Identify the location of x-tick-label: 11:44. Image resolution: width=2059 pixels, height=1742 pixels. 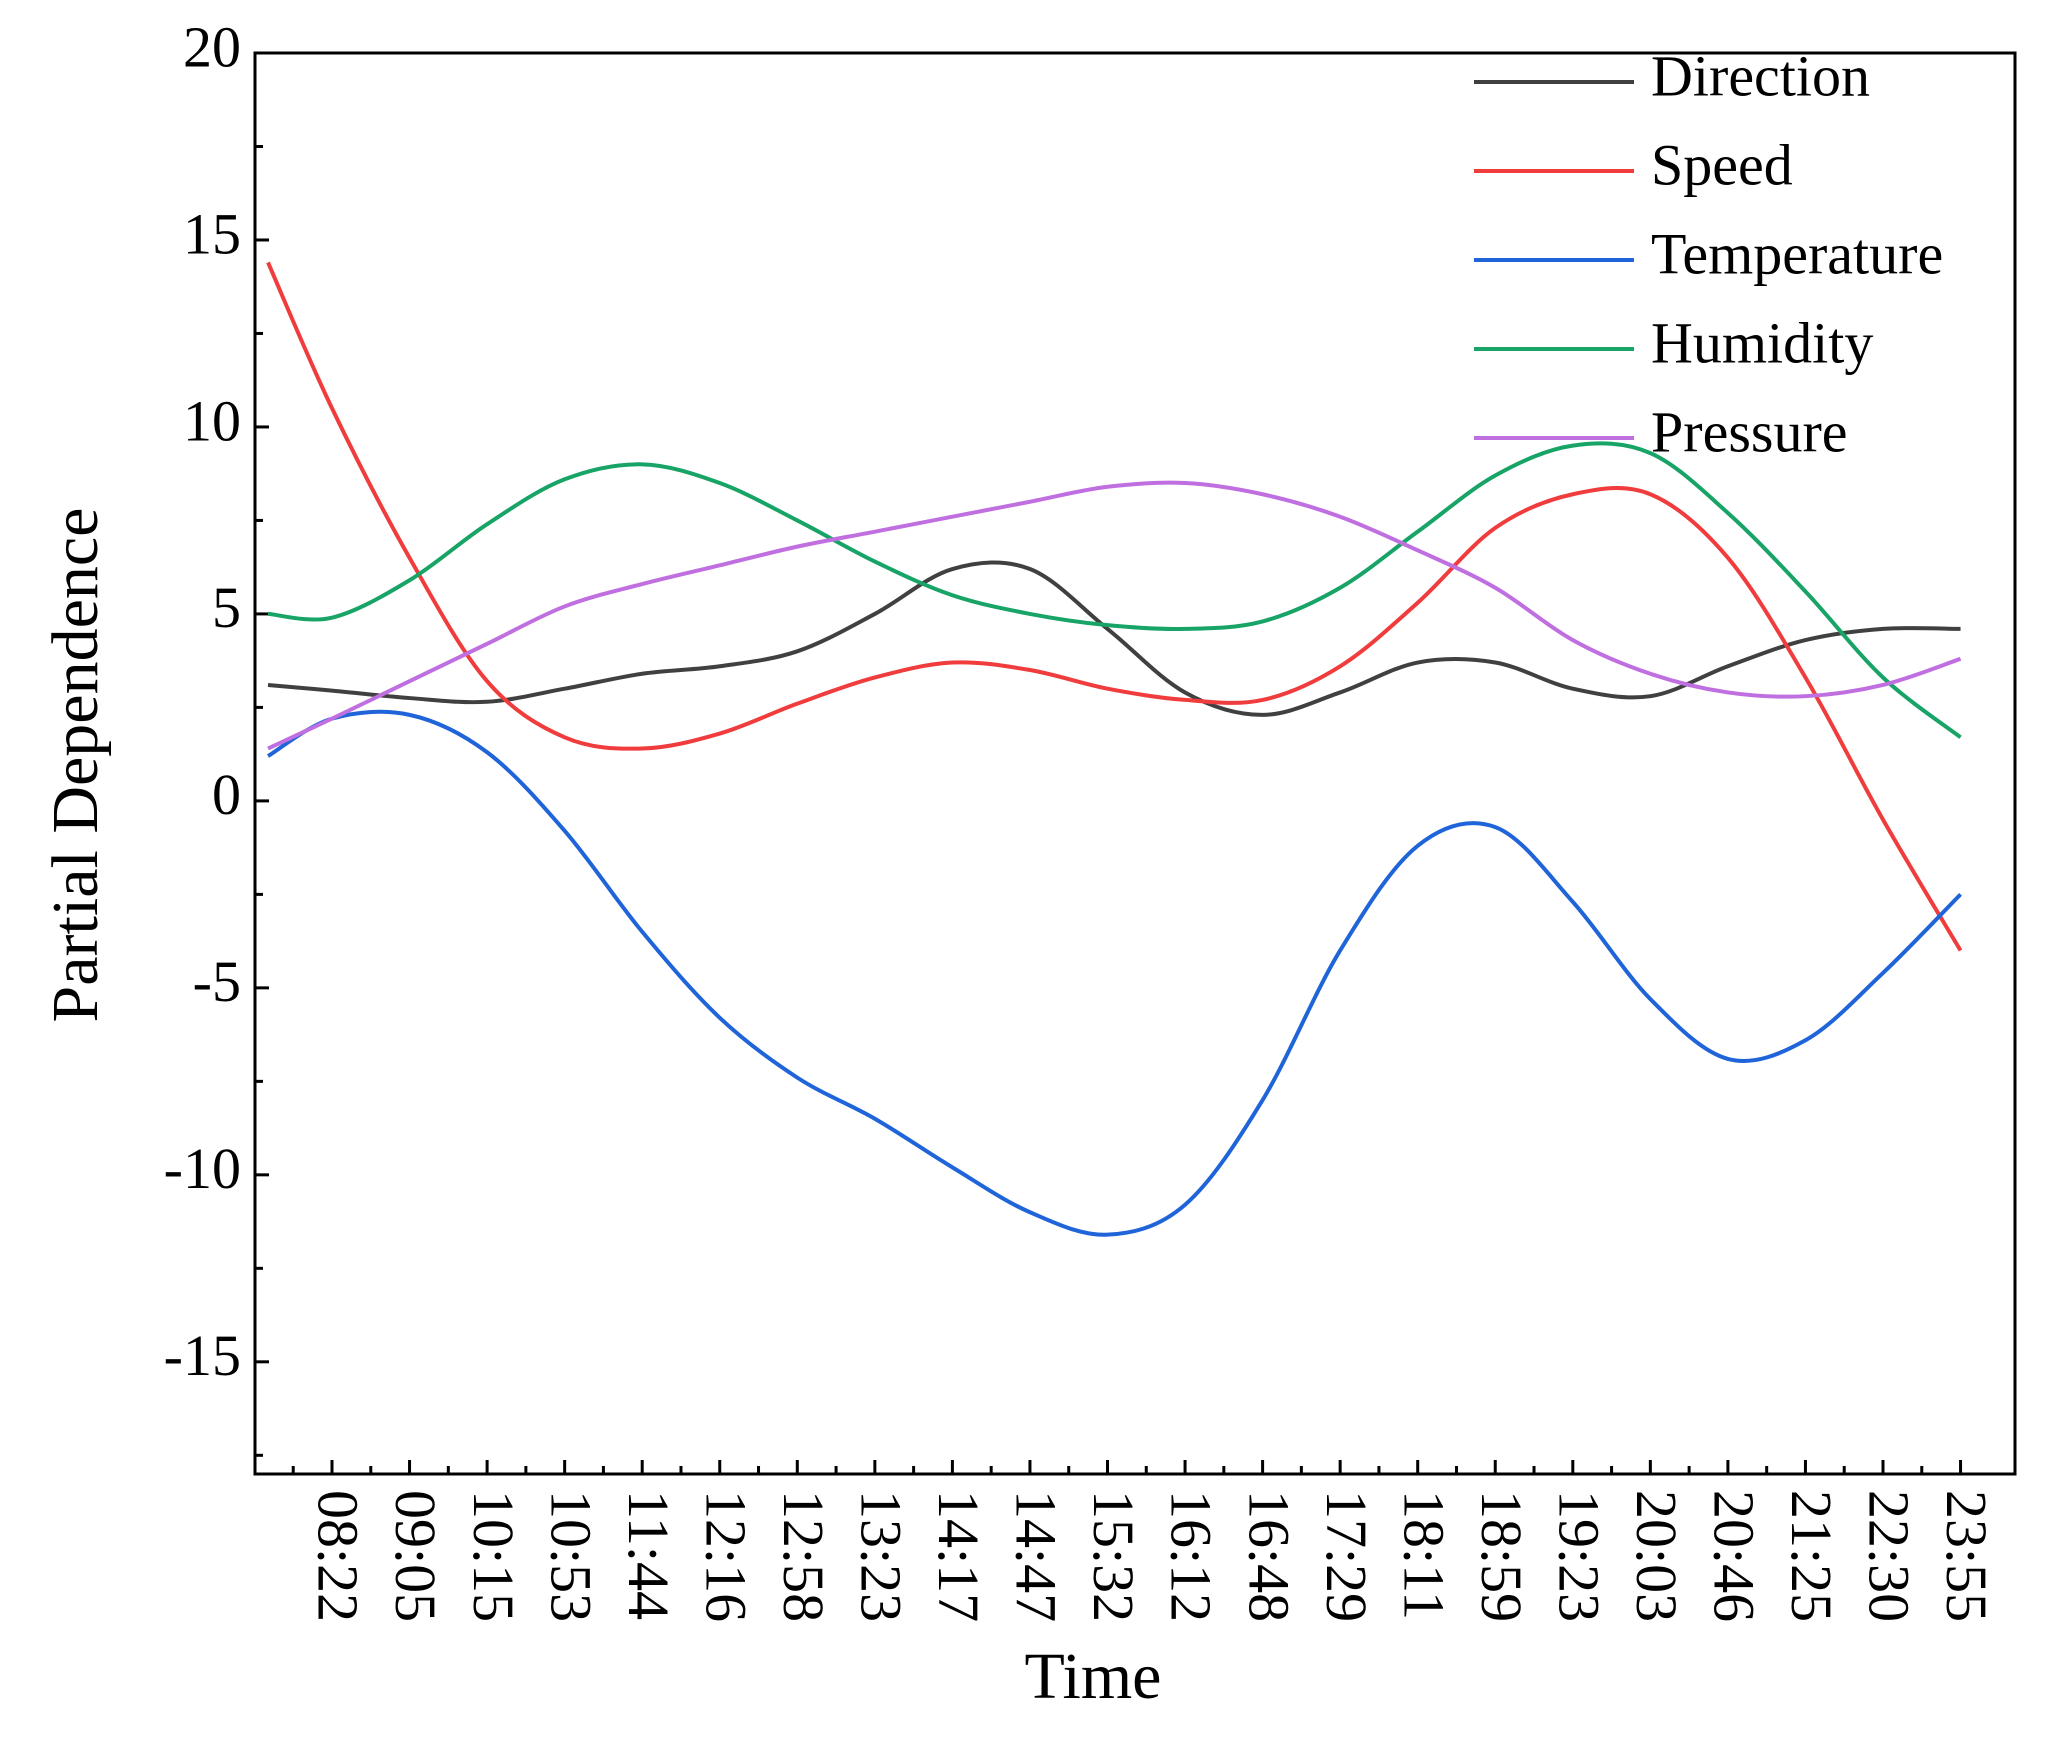
(648, 1555).